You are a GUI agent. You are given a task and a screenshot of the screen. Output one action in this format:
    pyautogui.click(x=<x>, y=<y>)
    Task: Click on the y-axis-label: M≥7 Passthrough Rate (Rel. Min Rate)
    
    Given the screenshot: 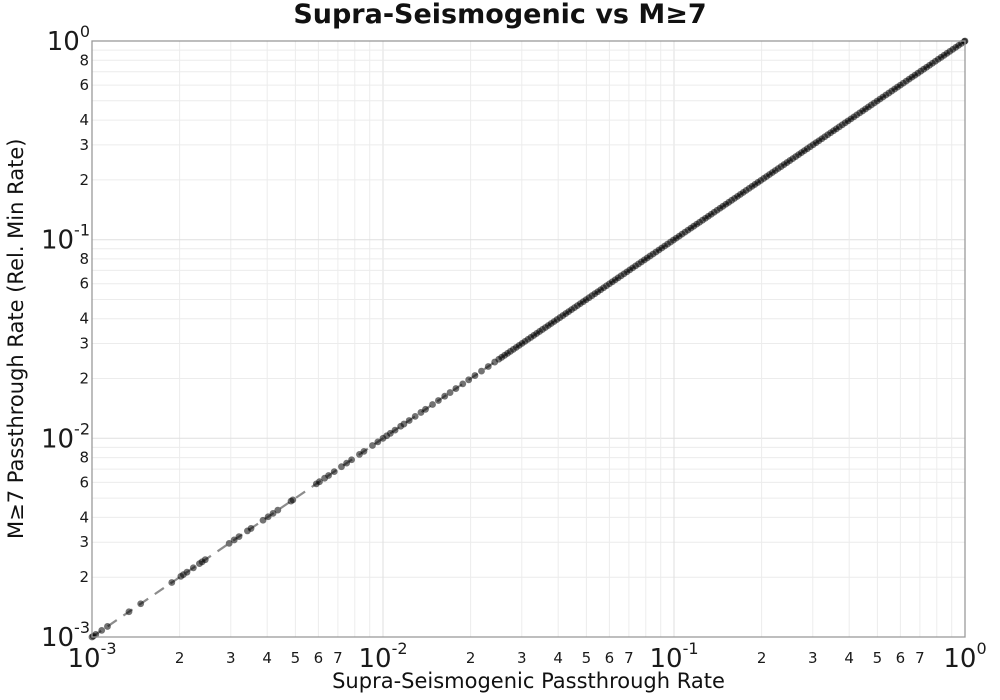 What is the action you would take?
    pyautogui.click(x=16, y=339)
    